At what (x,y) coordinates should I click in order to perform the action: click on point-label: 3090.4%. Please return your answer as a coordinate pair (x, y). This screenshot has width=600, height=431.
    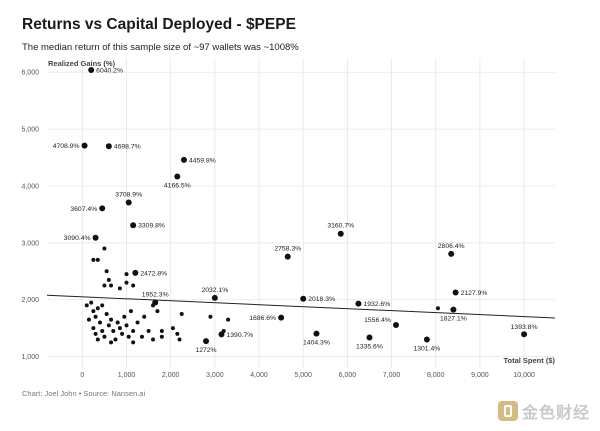
    Looking at the image, I should click on (77, 238).